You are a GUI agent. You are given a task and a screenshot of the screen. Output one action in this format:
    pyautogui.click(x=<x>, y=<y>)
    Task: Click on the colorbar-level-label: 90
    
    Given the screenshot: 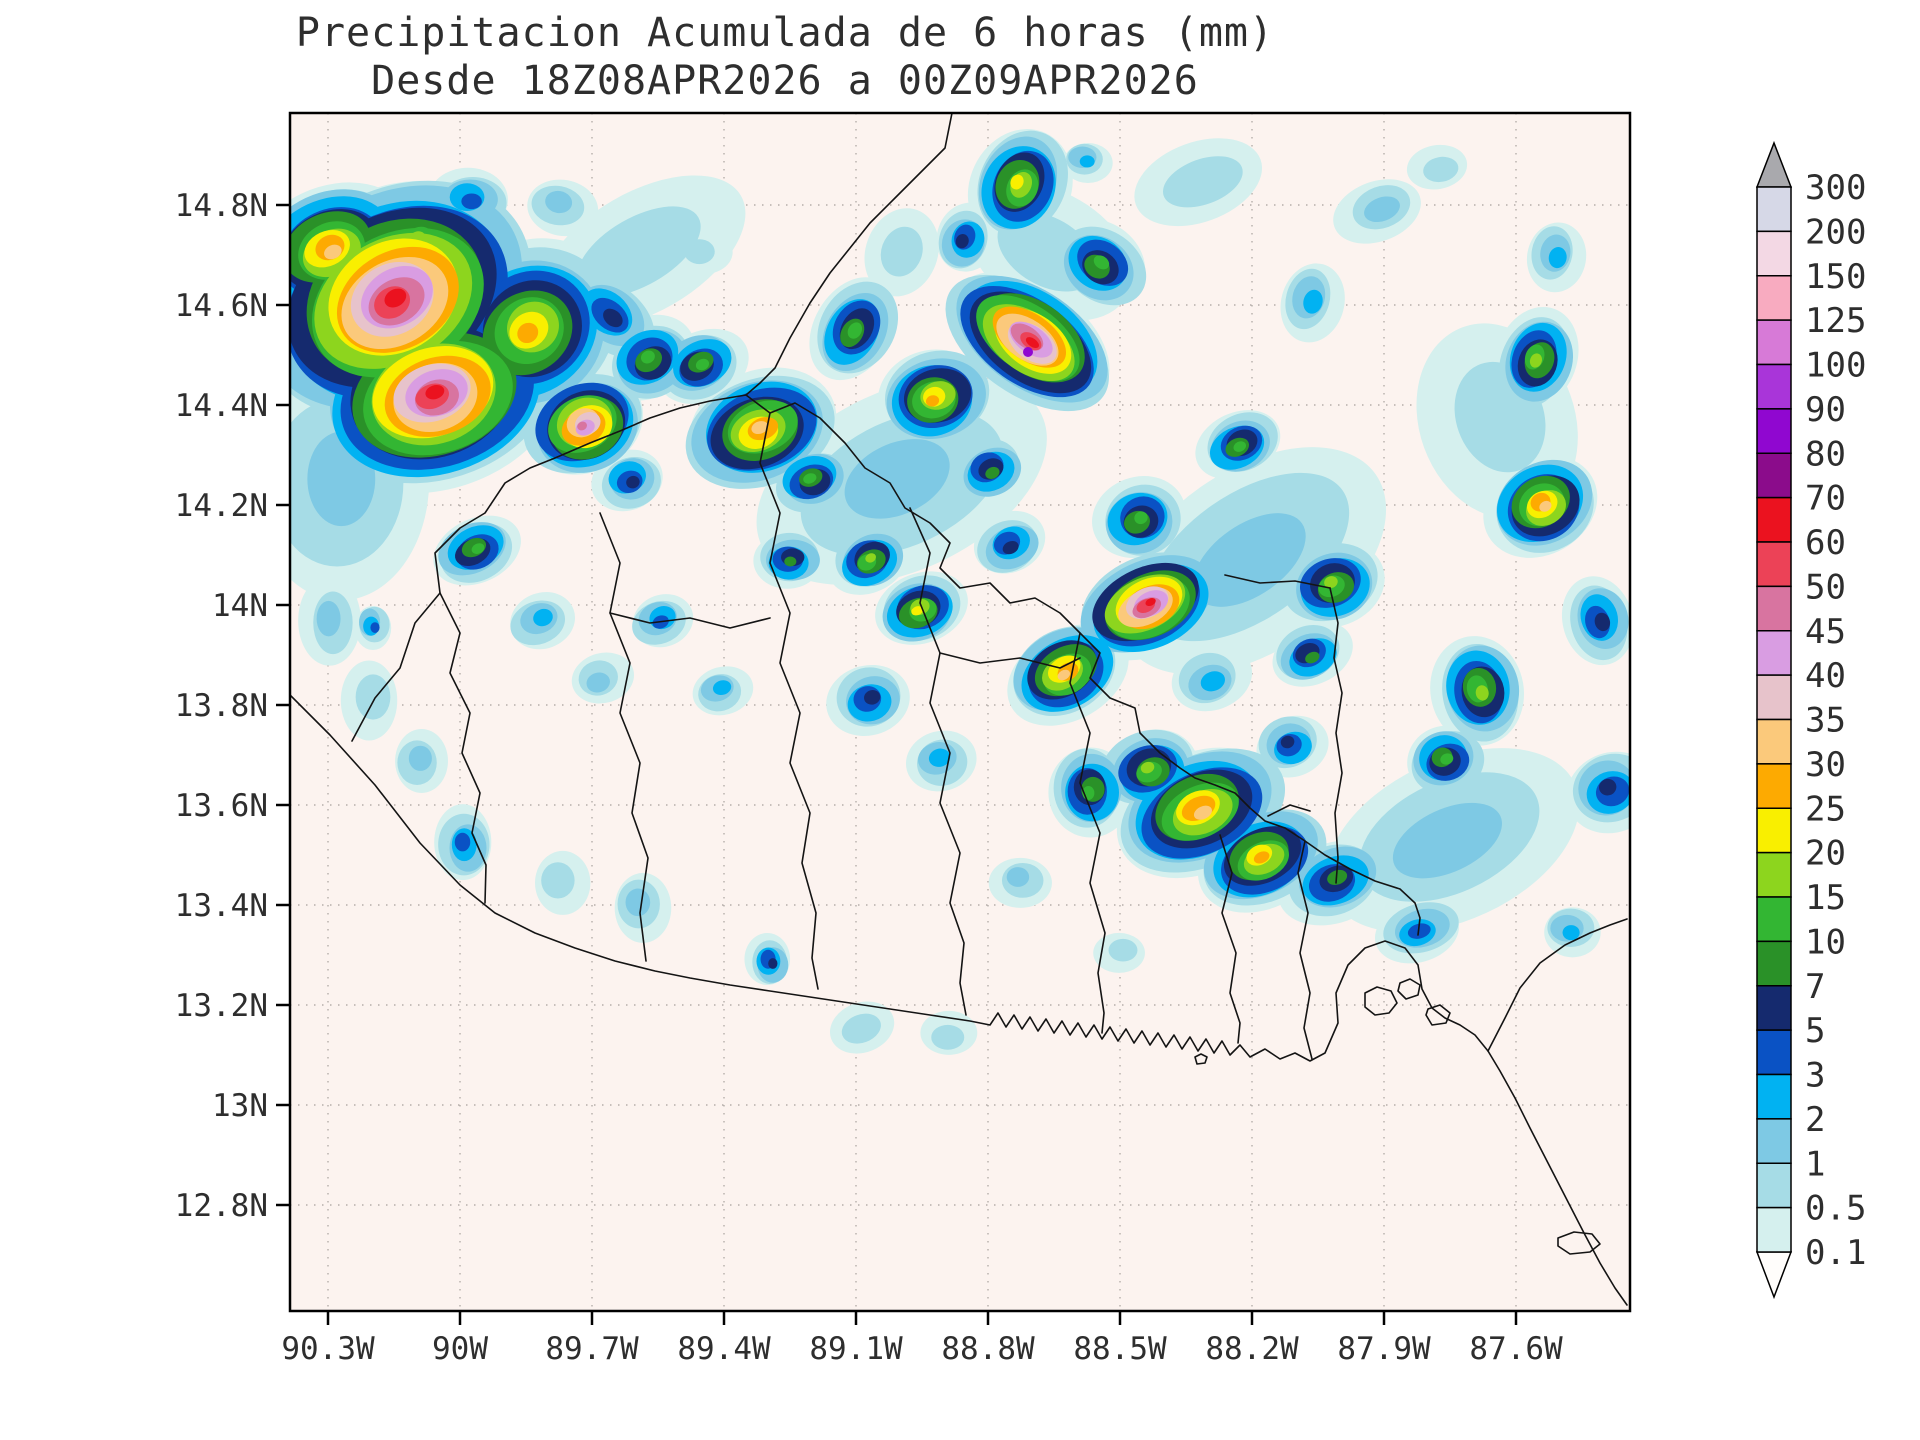 What is the action you would take?
    pyautogui.click(x=1825, y=410)
    